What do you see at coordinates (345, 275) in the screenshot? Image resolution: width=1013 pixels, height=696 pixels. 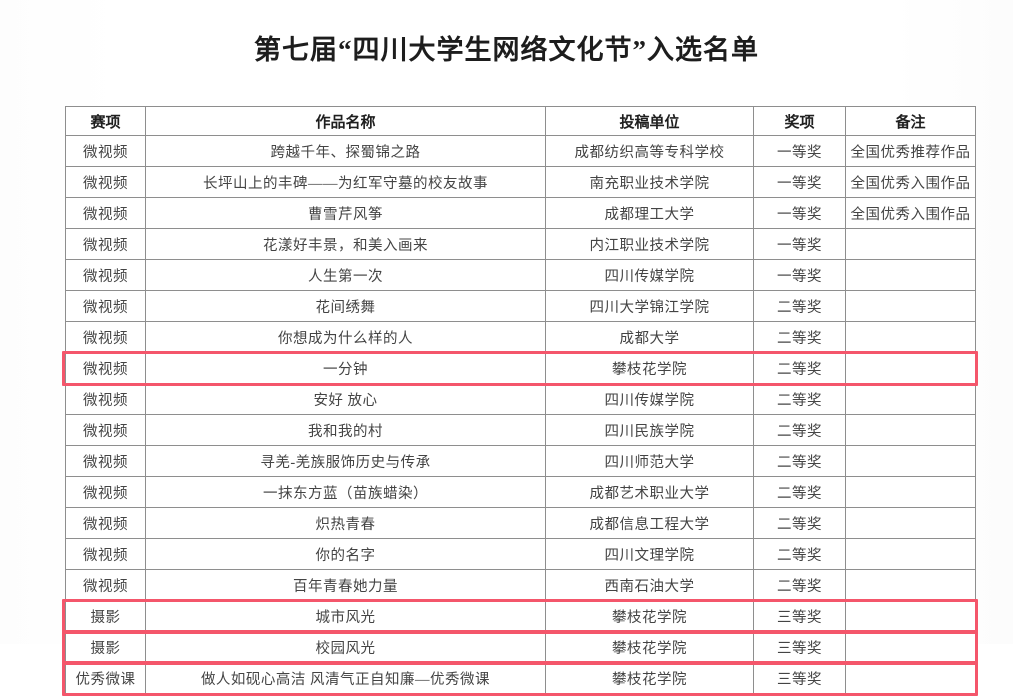 I see `cell-work: 人生第一次` at bounding box center [345, 275].